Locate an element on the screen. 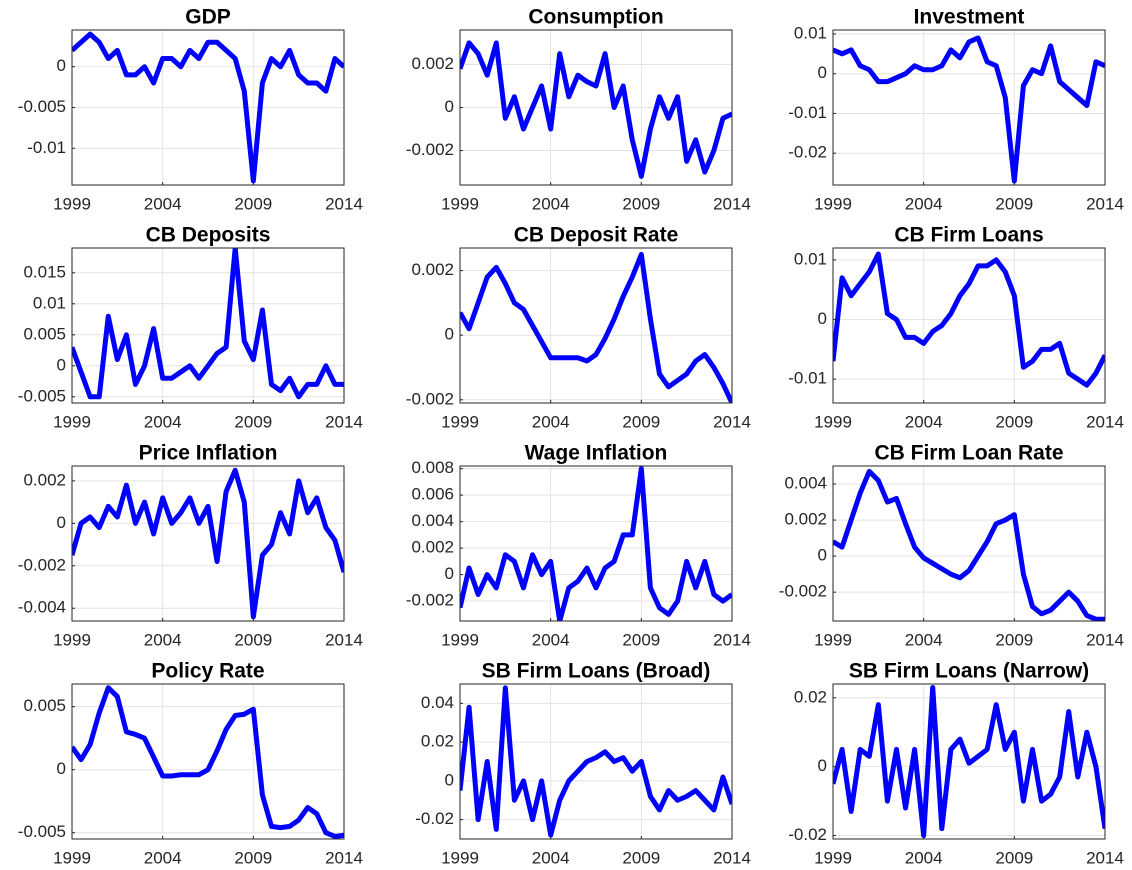  y-tick-label: 0.04 is located at coordinates (437, 702).